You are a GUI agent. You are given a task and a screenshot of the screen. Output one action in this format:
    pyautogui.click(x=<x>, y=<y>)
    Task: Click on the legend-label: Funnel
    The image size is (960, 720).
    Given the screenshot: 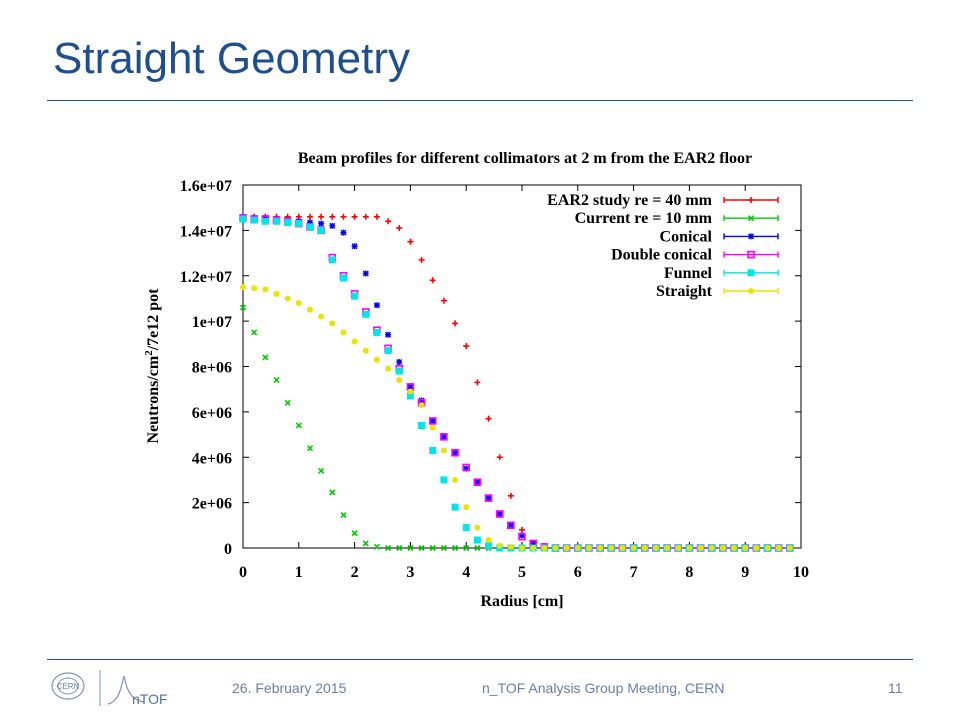 What is the action you would take?
    pyautogui.click(x=688, y=273)
    